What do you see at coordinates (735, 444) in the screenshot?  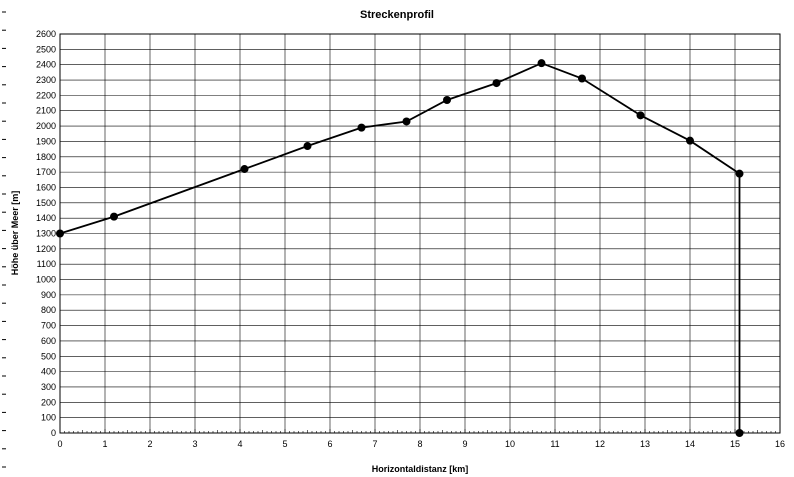 I see `x-tick-label: 15` at bounding box center [735, 444].